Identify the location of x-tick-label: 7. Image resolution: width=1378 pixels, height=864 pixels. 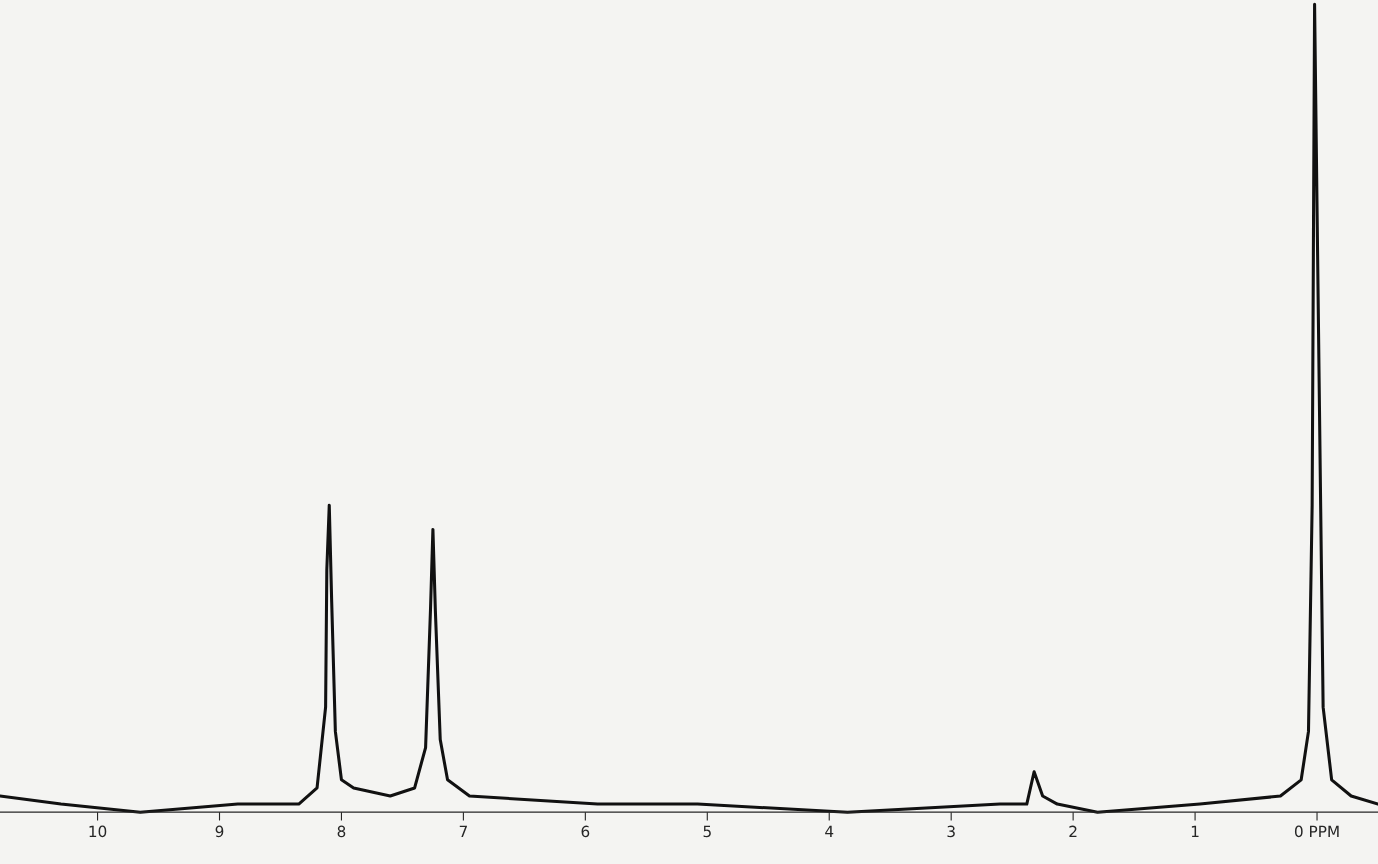
(463, 831).